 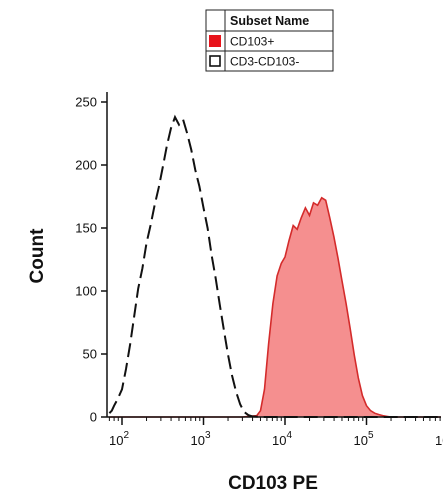 I want to click on x-tick-label: 10², so click(x=119, y=439).